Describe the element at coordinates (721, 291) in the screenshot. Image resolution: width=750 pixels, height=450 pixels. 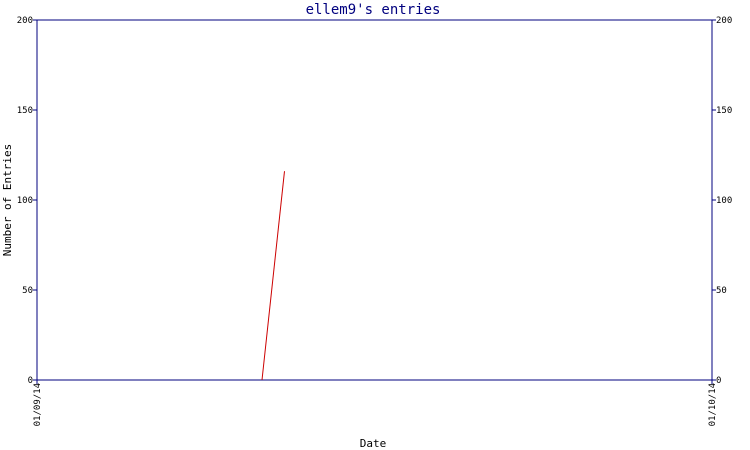
I see `y-tick-label-right: 50` at that location.